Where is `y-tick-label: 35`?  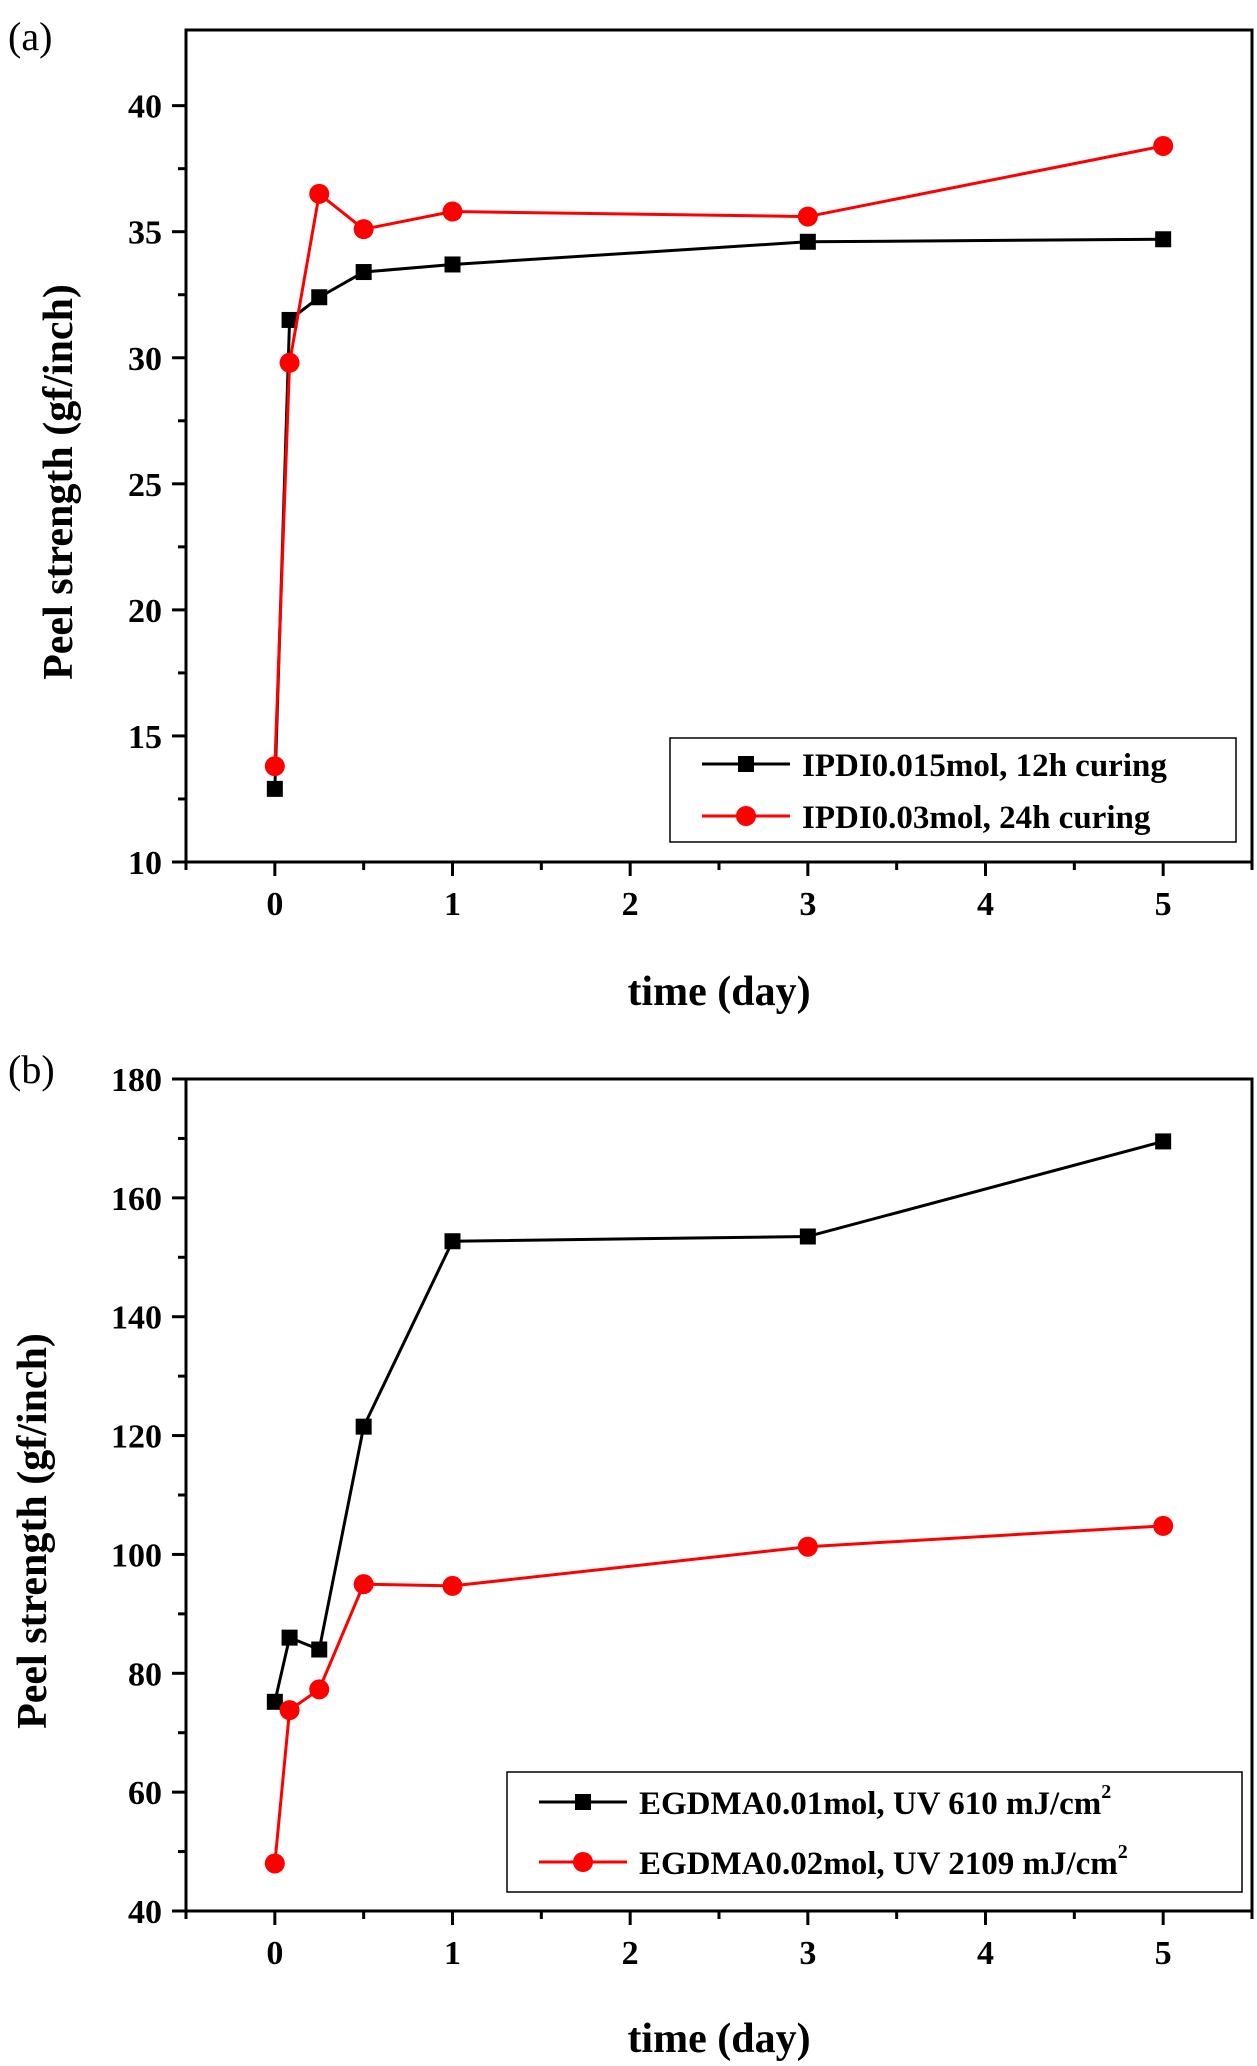
y-tick-label: 35 is located at coordinates (145, 233).